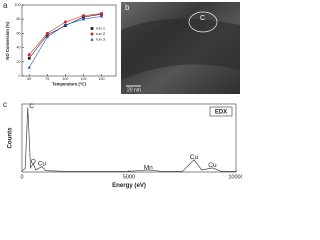 The image size is (320, 240). What do you see at coordinates (19, 33) in the screenshot?
I see `y-tick-label: 60` at bounding box center [19, 33].